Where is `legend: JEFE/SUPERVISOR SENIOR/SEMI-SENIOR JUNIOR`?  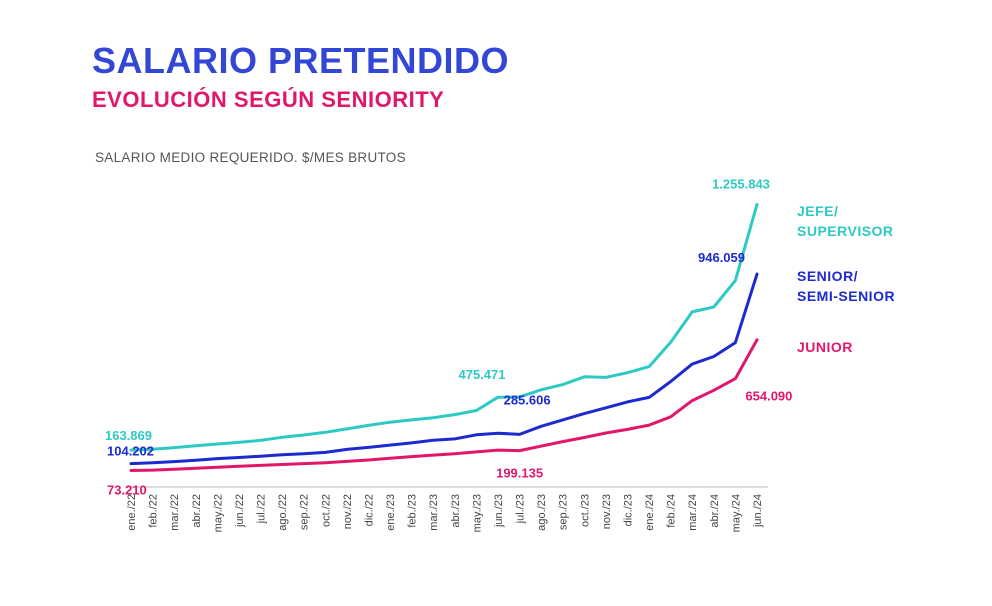
legend: JEFE/SUPERVISOR SENIOR/SEMI-SENIOR JUNIOR is located at coordinates (846, 279).